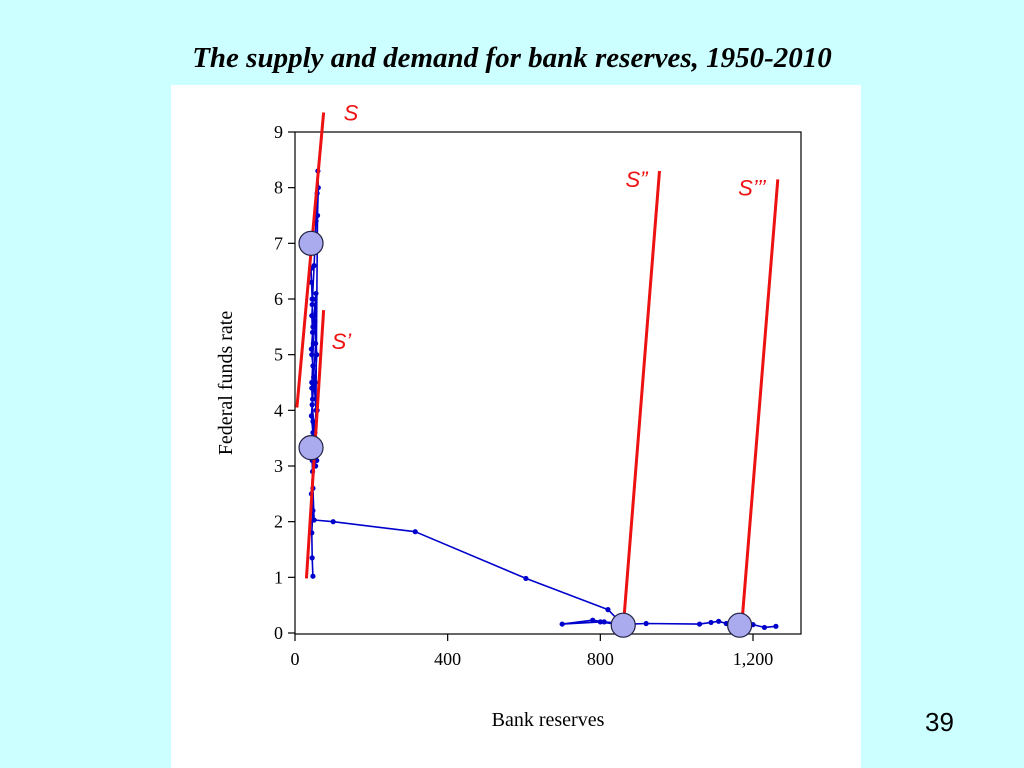 Image resolution: width=1024 pixels, height=768 pixels. What do you see at coordinates (278, 577) in the screenshot?
I see `y-tick-label: 1` at bounding box center [278, 577].